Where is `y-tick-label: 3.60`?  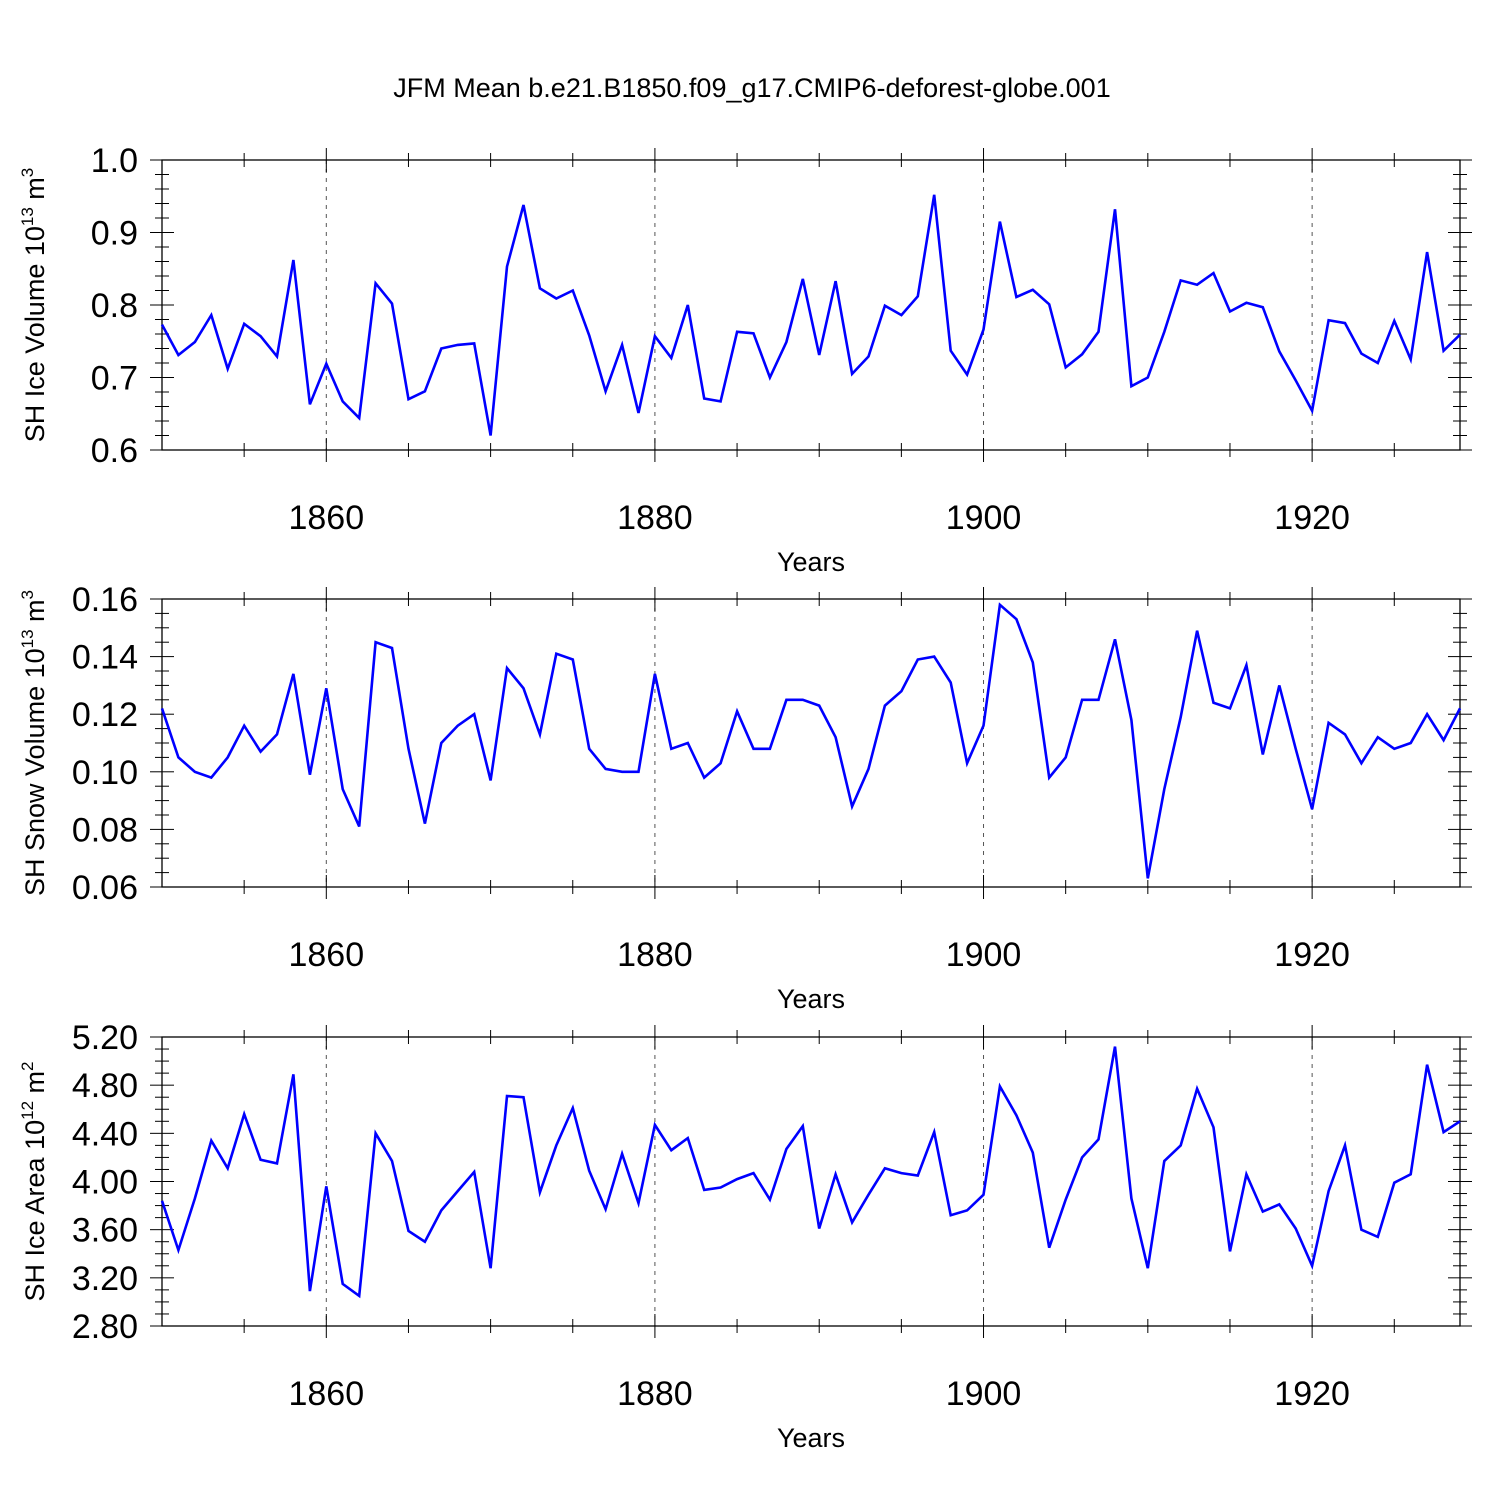 y-tick-label: 3.60 is located at coordinates (105, 1231).